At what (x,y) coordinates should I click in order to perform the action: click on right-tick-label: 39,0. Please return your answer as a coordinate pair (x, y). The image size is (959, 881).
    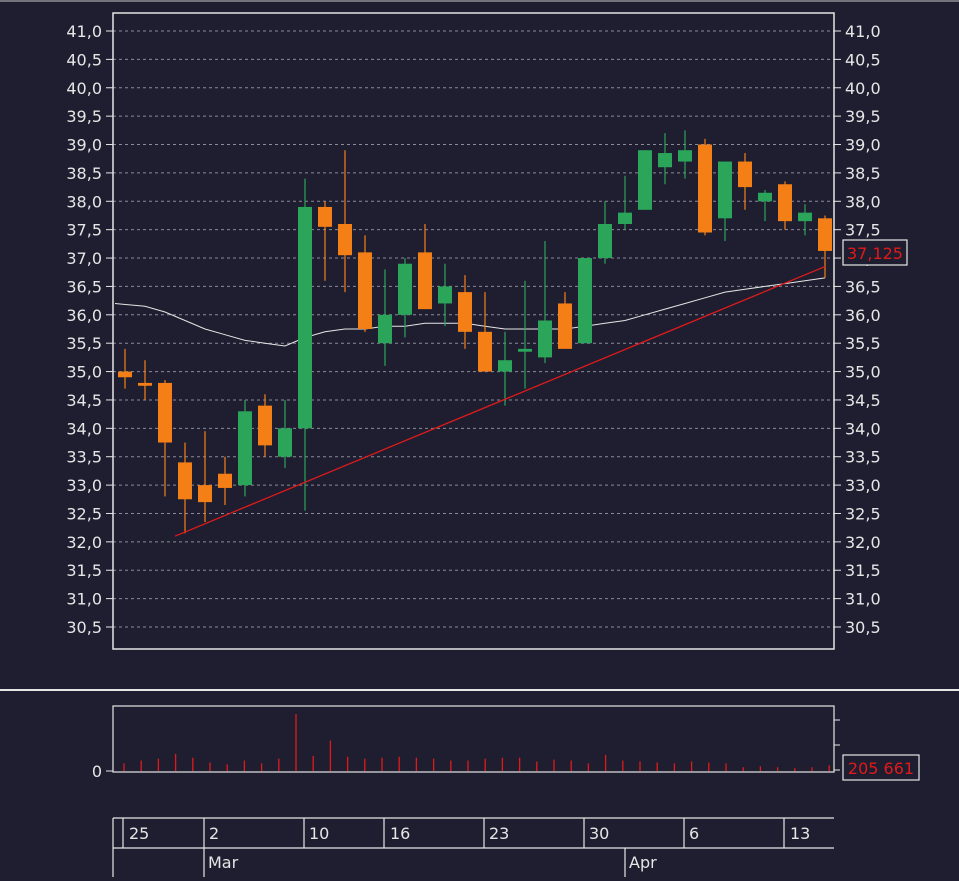
    Looking at the image, I should click on (863, 145).